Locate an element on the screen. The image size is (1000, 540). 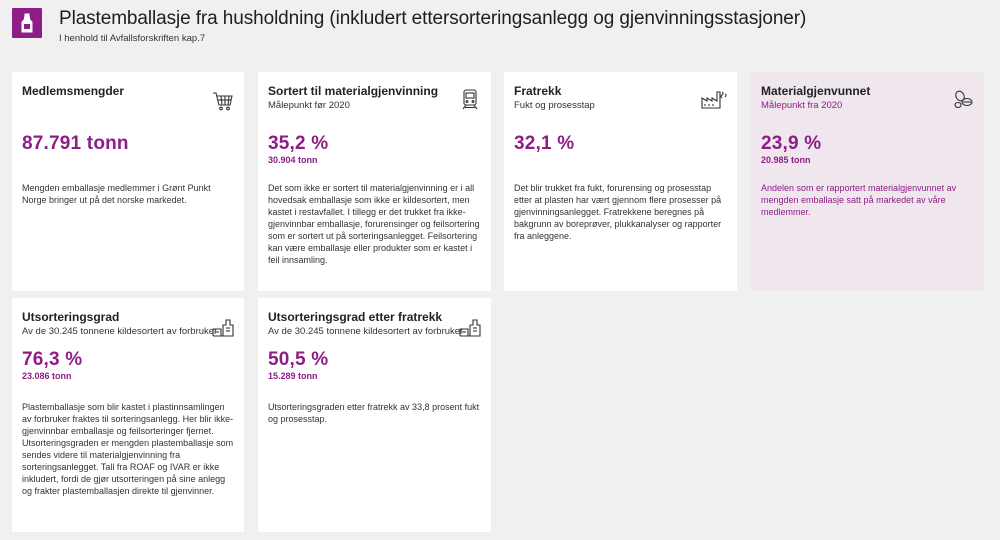
card-subtitle: Målepunkt før 2020 is located at coordinates (309, 105).